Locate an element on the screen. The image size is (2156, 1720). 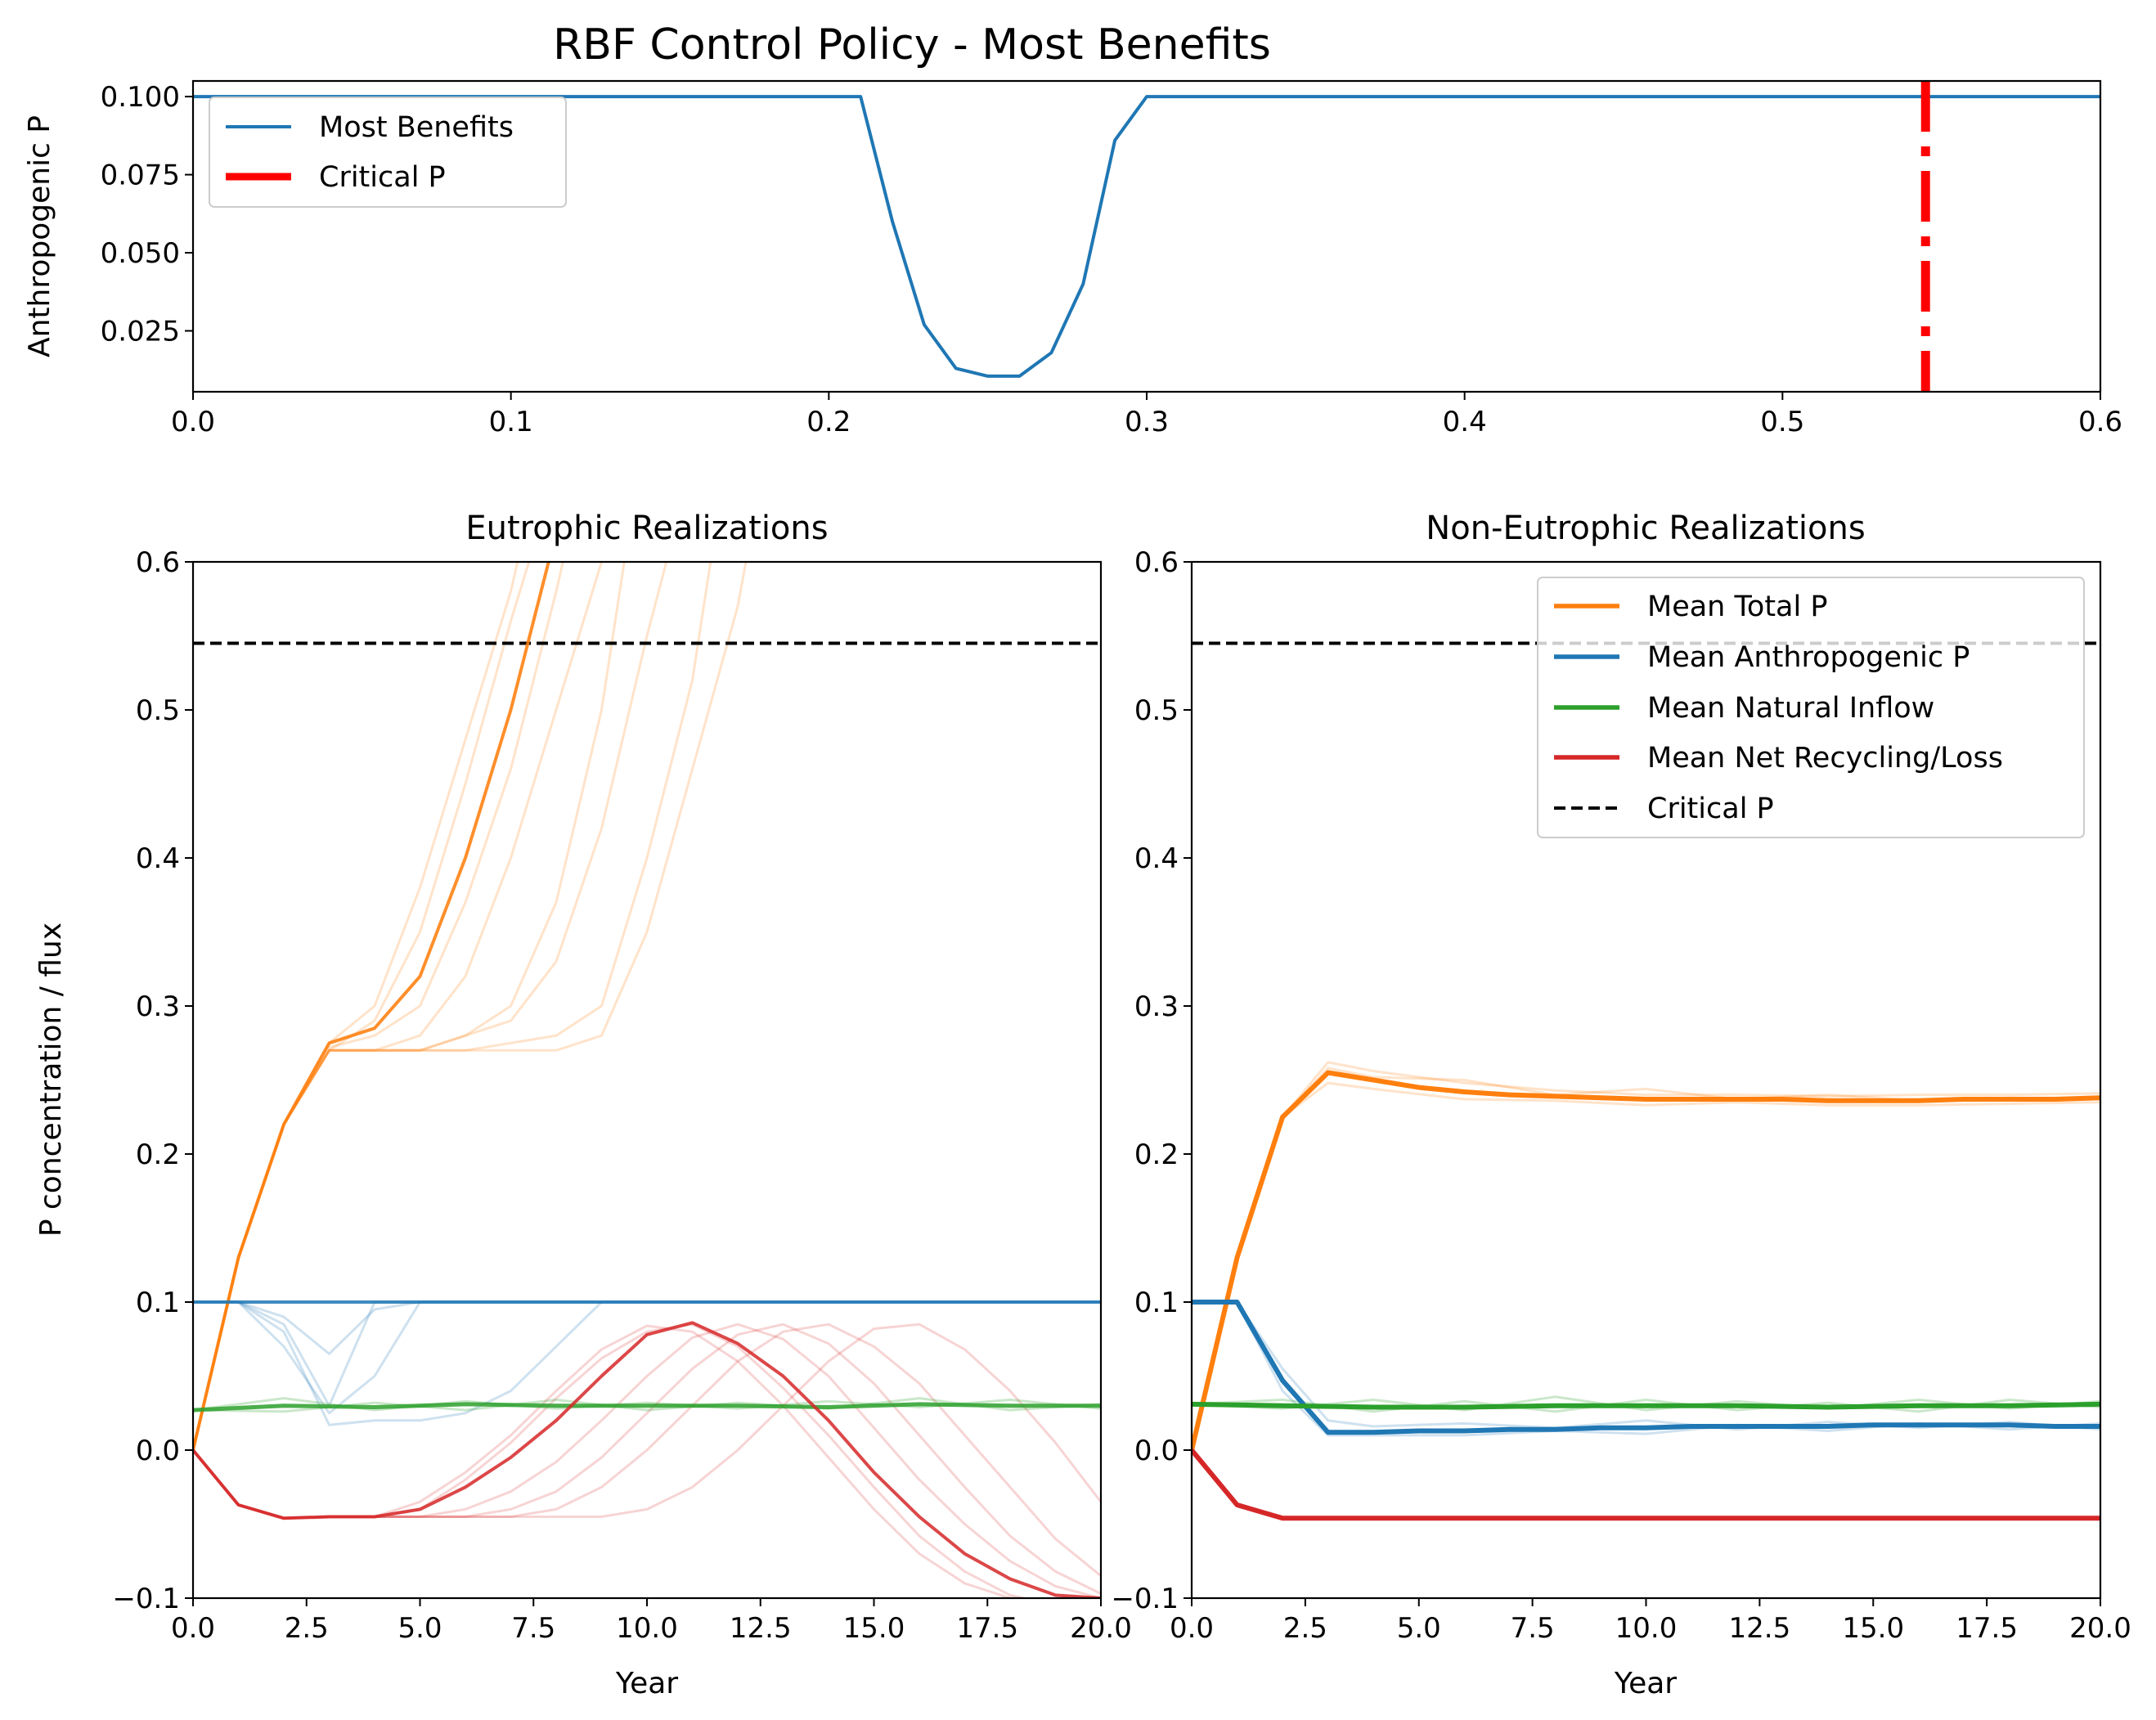
non-eutrophic-xtick-label: 17.5 is located at coordinates (1987, 1628).